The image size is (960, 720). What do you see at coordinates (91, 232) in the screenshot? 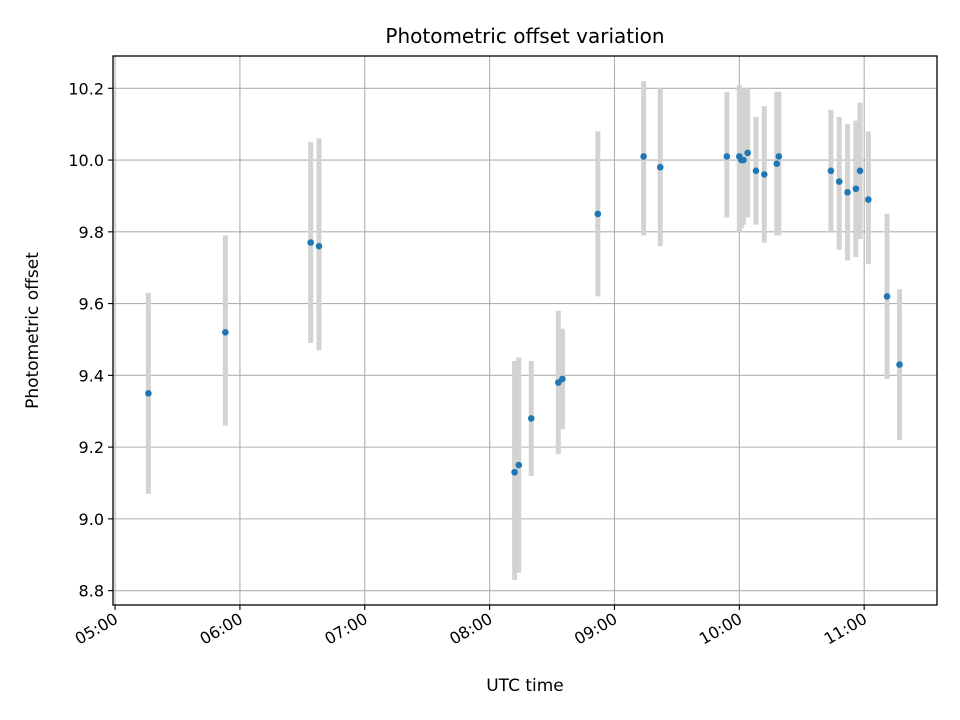
I see `y-tick-label: 9.8` at bounding box center [91, 232].